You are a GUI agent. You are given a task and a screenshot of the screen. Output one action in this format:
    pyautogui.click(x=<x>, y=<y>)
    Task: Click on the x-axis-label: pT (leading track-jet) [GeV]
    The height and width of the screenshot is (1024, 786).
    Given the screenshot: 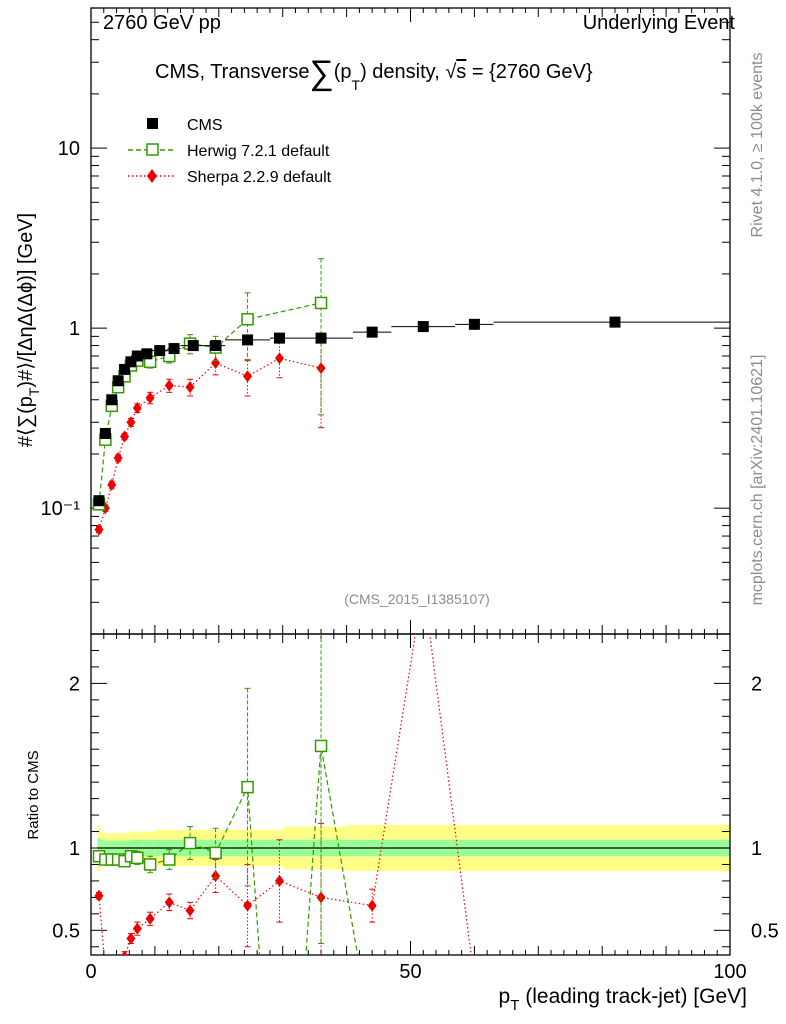 What is the action you would take?
    pyautogui.click(x=623, y=999)
    